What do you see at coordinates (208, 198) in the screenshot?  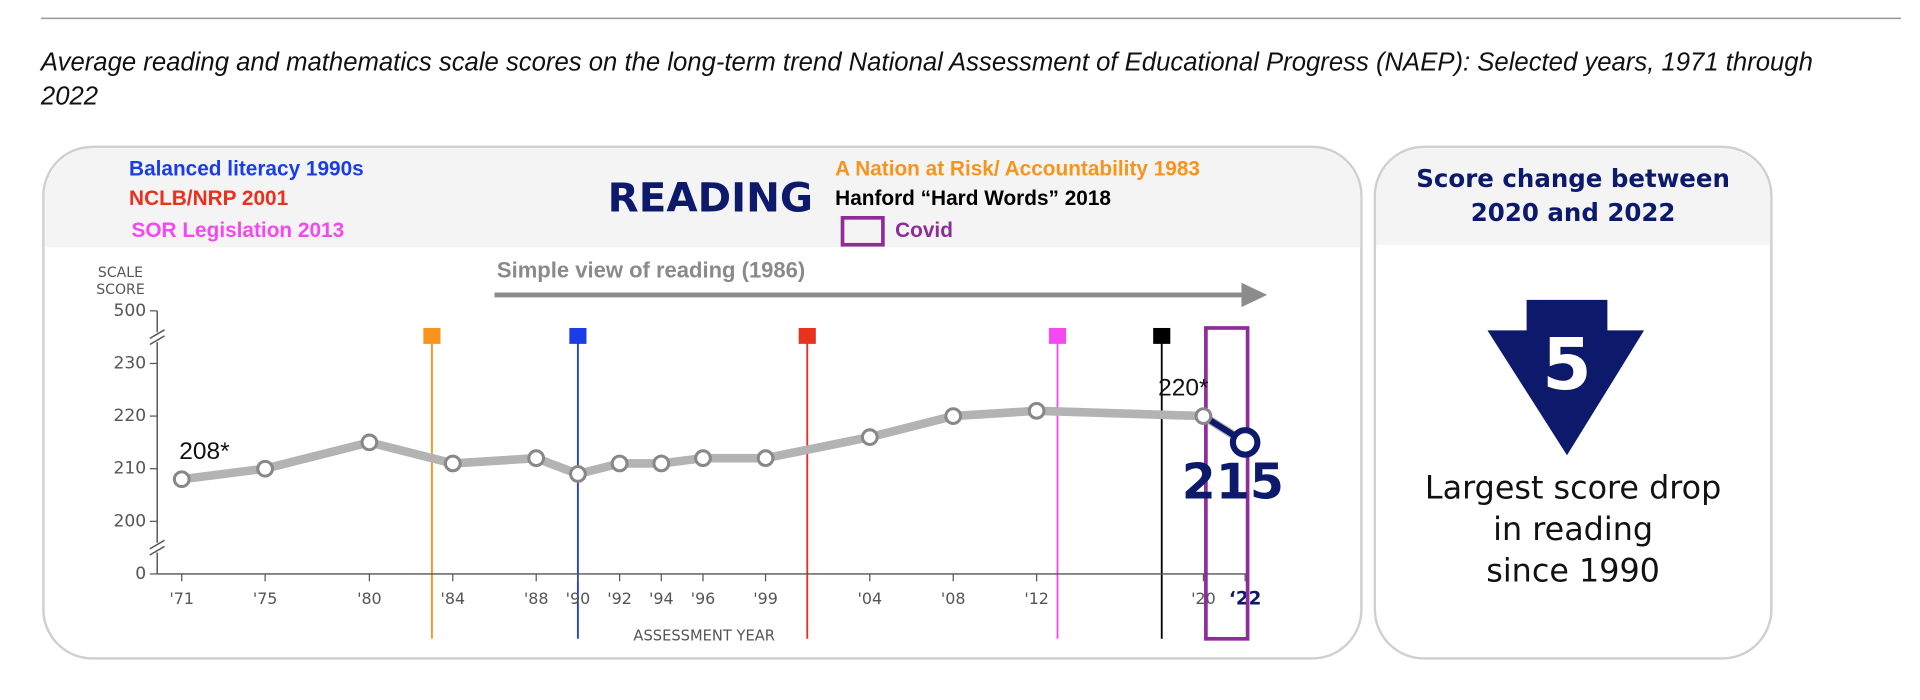 I see `event-legend: NCLB/NRP 2001` at bounding box center [208, 198].